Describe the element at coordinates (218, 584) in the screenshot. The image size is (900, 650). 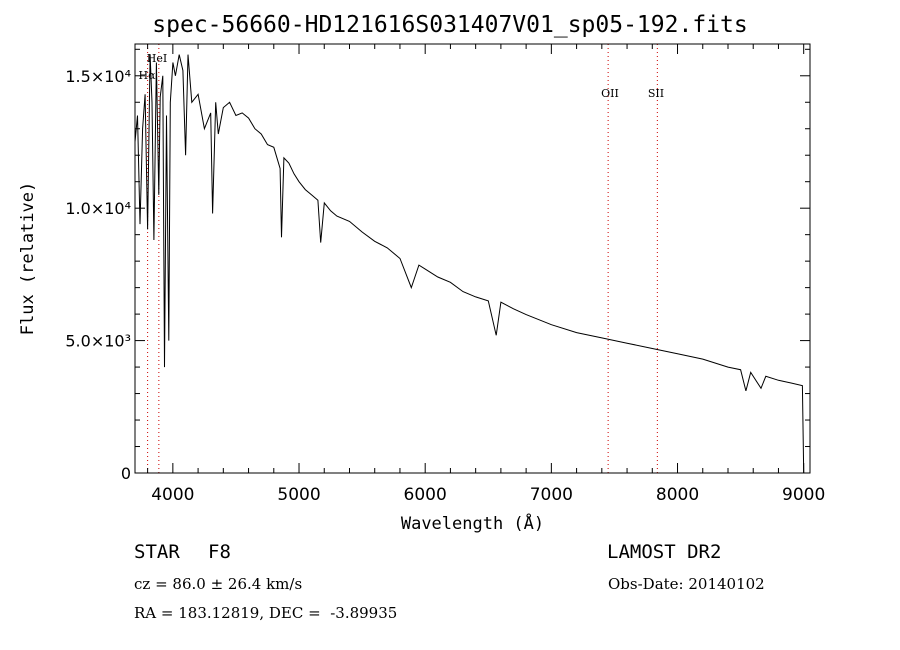
I see `redshift-label: cz = 86.0 ± 26.4 km/s` at that location.